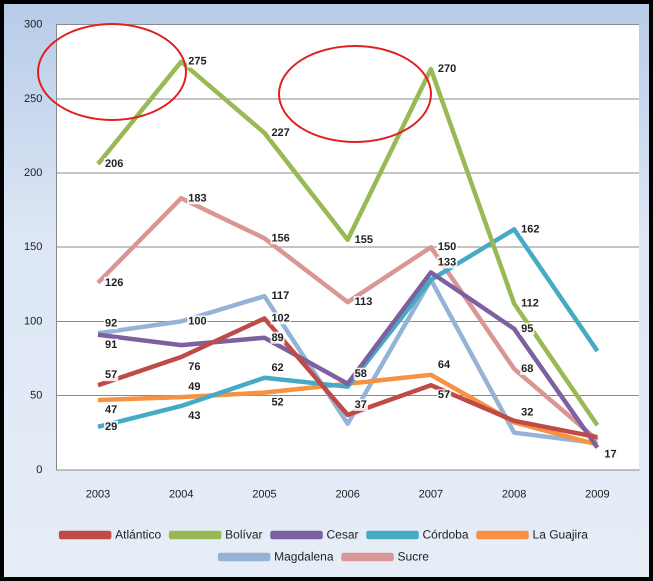 This screenshot has height=581, width=653. What do you see at coordinates (194, 387) in the screenshot?
I see `data-label: 49` at bounding box center [194, 387].